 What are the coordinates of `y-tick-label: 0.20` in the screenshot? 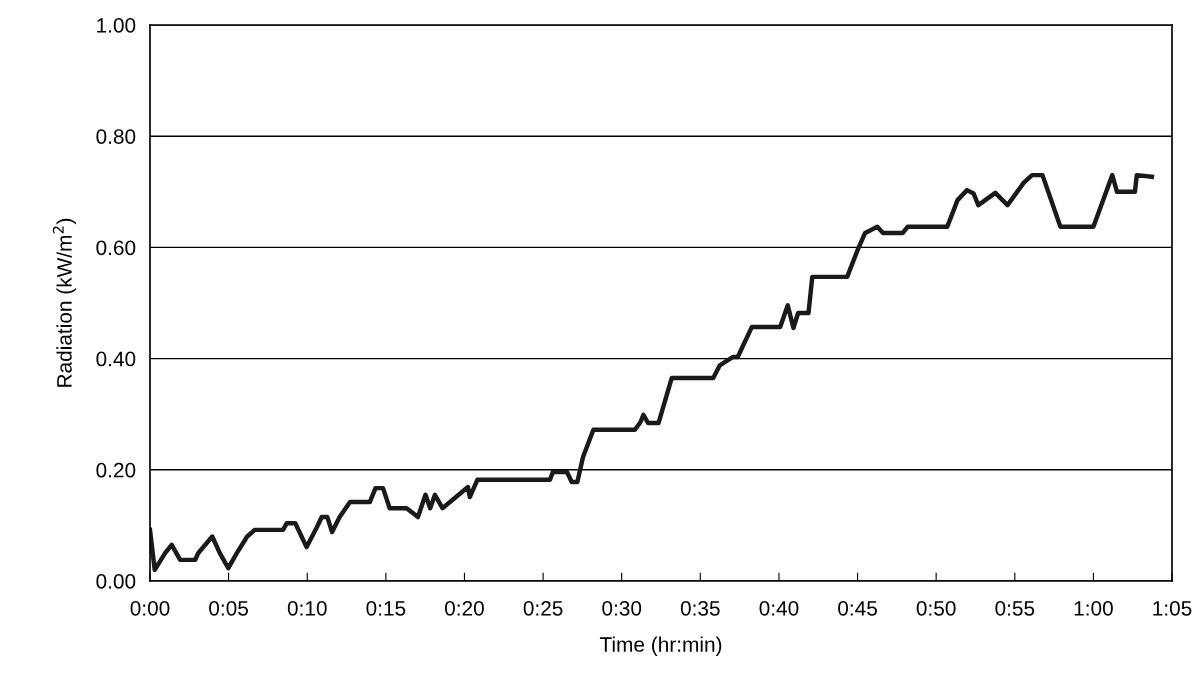 It's located at (116, 470).